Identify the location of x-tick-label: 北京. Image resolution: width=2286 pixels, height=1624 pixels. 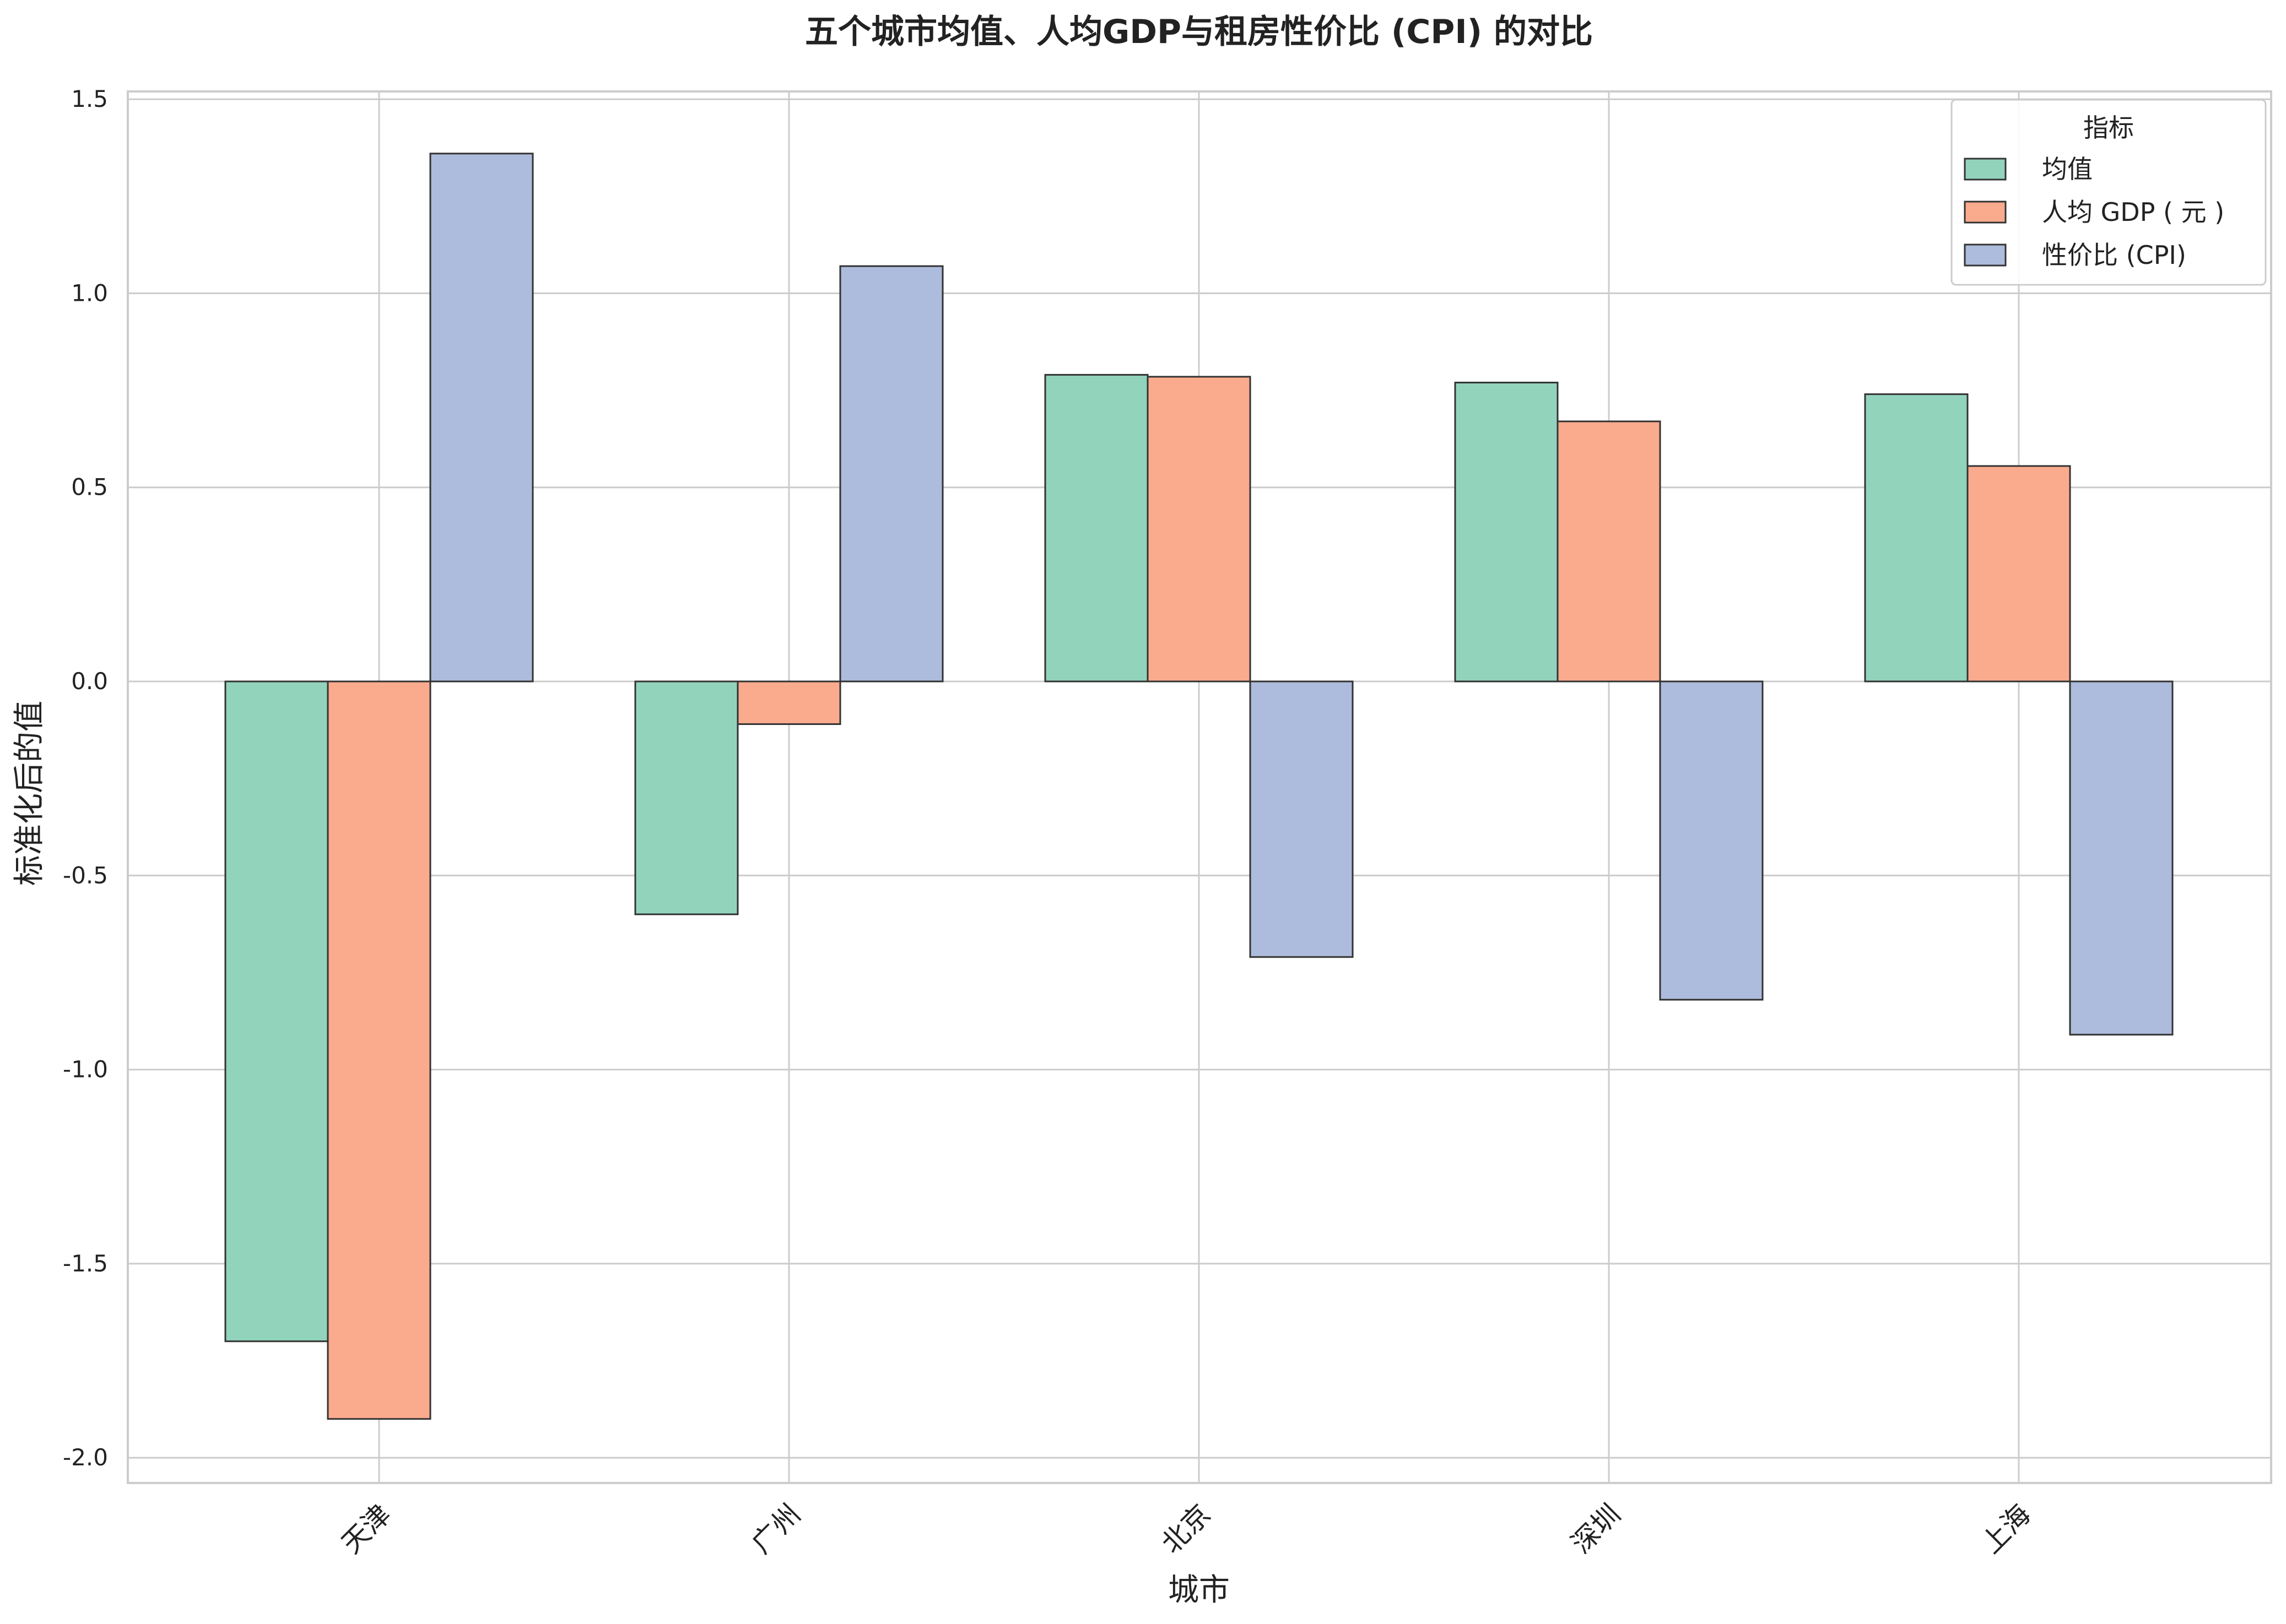
(1186, 1529).